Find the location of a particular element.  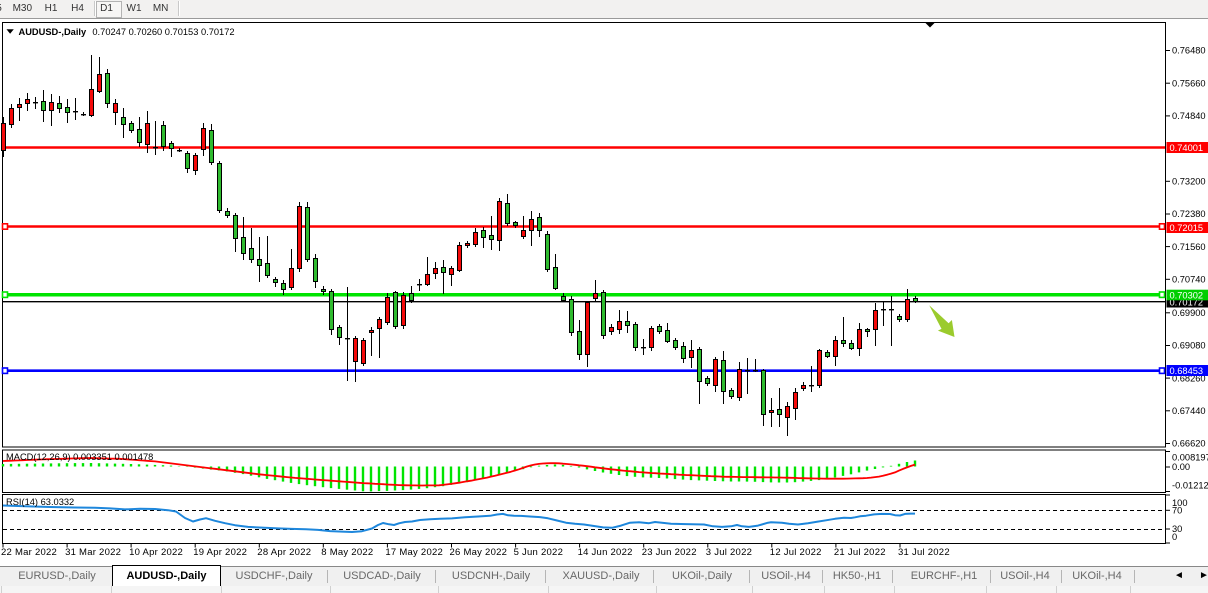

svg-text: 0.75660 is located at coordinates (1189, 83).